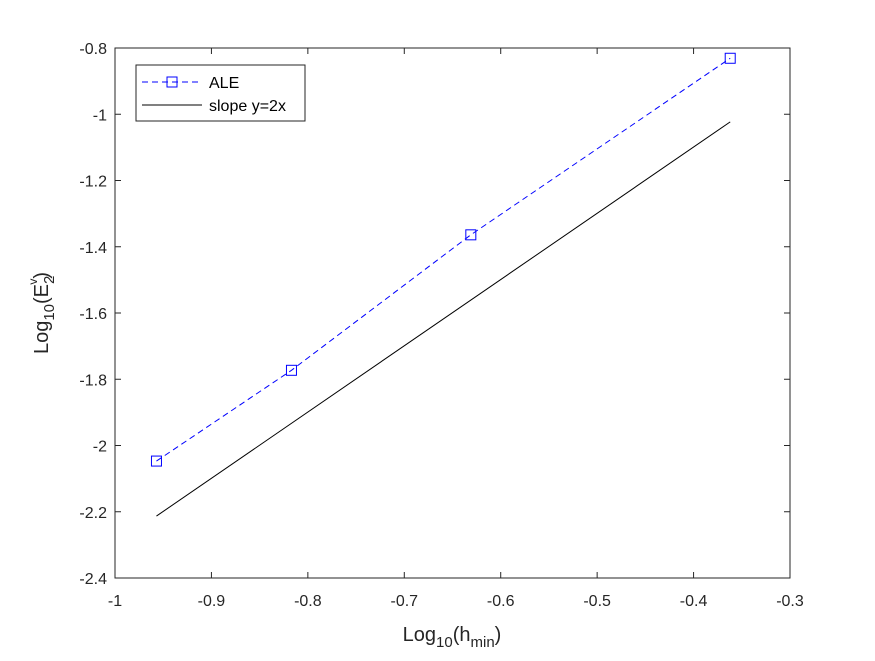  Describe the element at coordinates (49, 312) in the screenshot. I see `y-axis-label-sub: 10` at that location.